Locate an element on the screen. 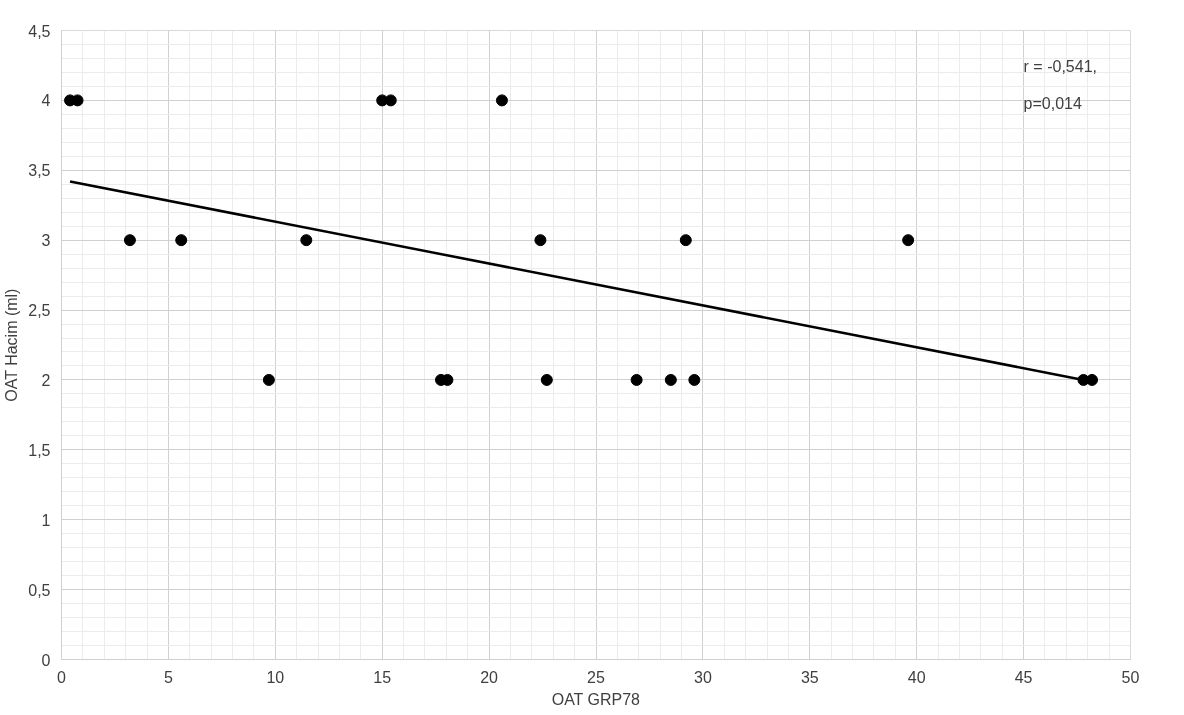 The height and width of the screenshot is (715, 1184). x-tick-label: 35 is located at coordinates (809, 677).